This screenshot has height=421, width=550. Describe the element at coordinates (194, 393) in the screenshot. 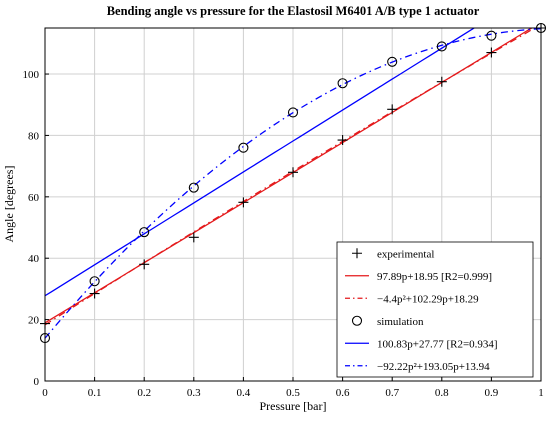

I see `x-tick-label: 0.3` at that location.